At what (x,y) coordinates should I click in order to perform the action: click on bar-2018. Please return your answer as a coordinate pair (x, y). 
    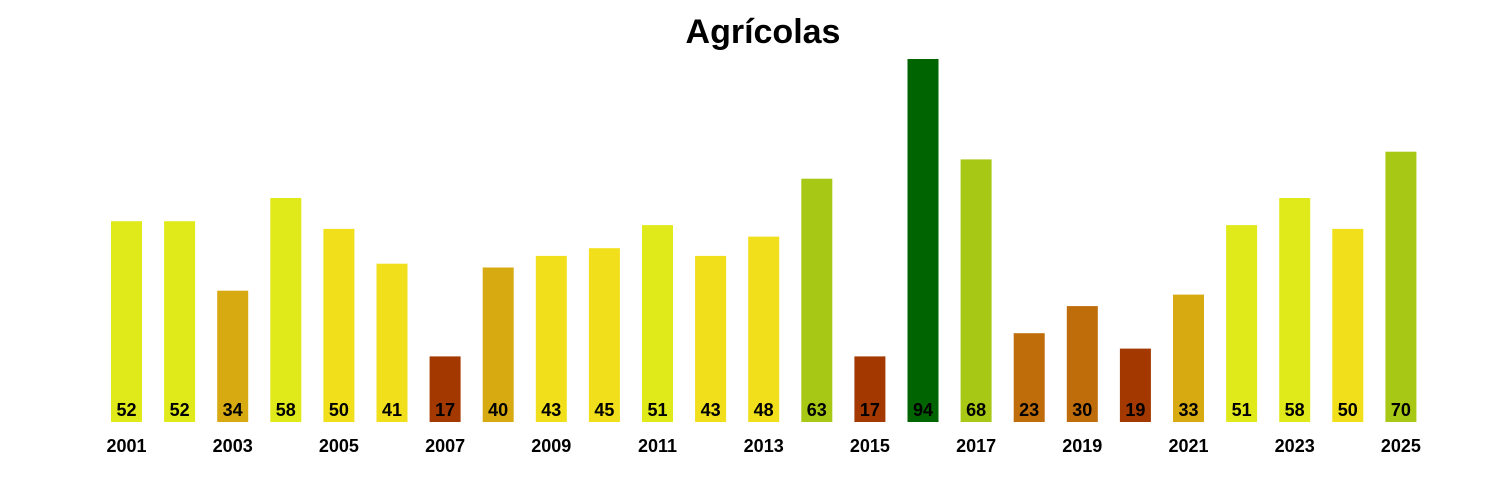
    Looking at the image, I should click on (1029, 377).